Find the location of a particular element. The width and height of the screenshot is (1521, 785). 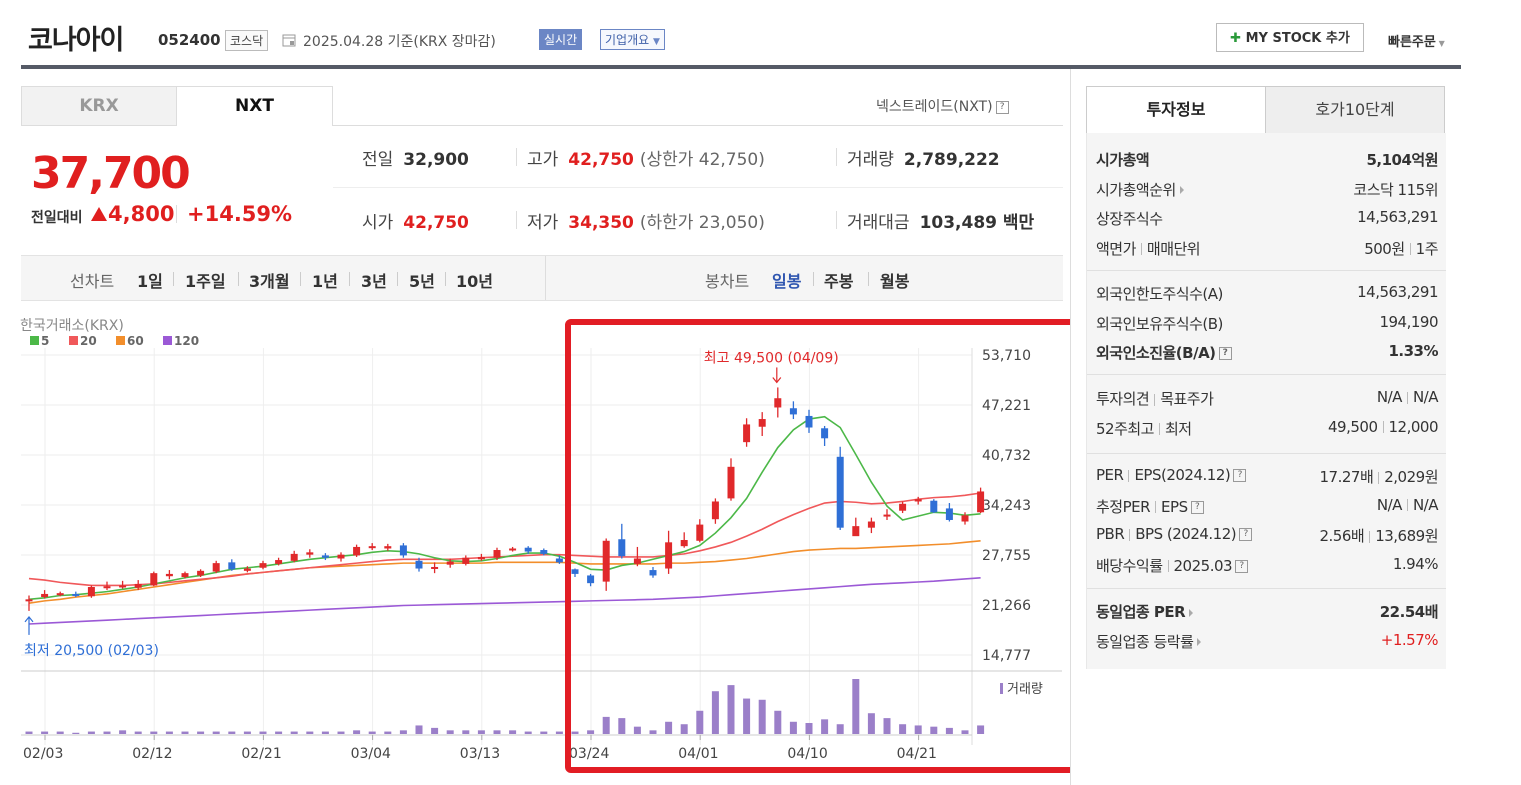

tab-krx: KRX is located at coordinates (99, 106).